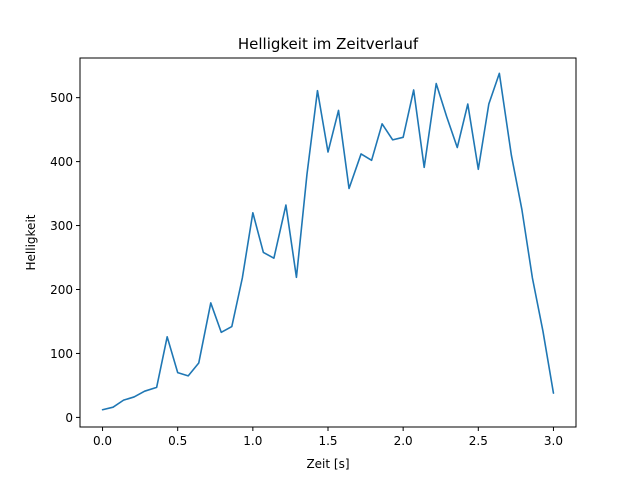 This screenshot has width=640, height=480. What do you see at coordinates (31, 242) in the screenshot?
I see `y-axis-label: Helligkeit` at bounding box center [31, 242].